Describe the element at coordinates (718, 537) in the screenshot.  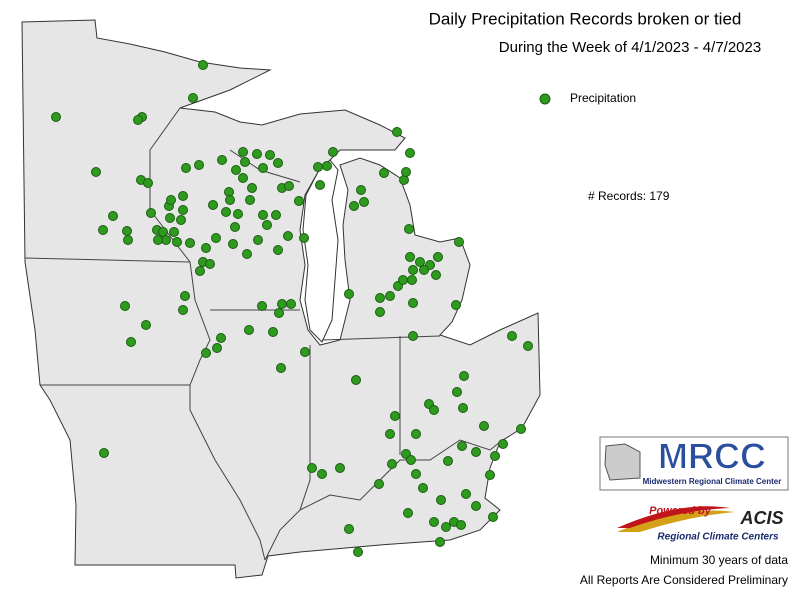
I see `rcc-text: Regional Climate Centers` at that location.